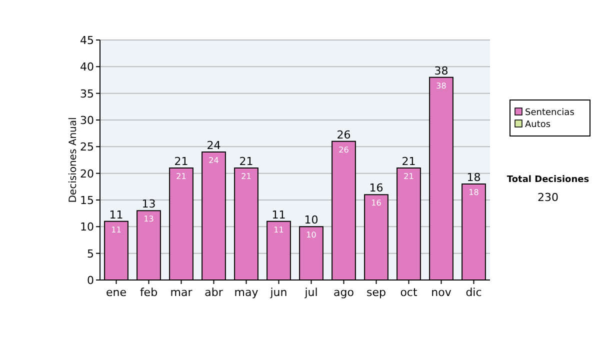 The width and height of the screenshot is (600, 340). Describe the element at coordinates (311, 220) in the screenshot. I see `total-label: 10` at that location.